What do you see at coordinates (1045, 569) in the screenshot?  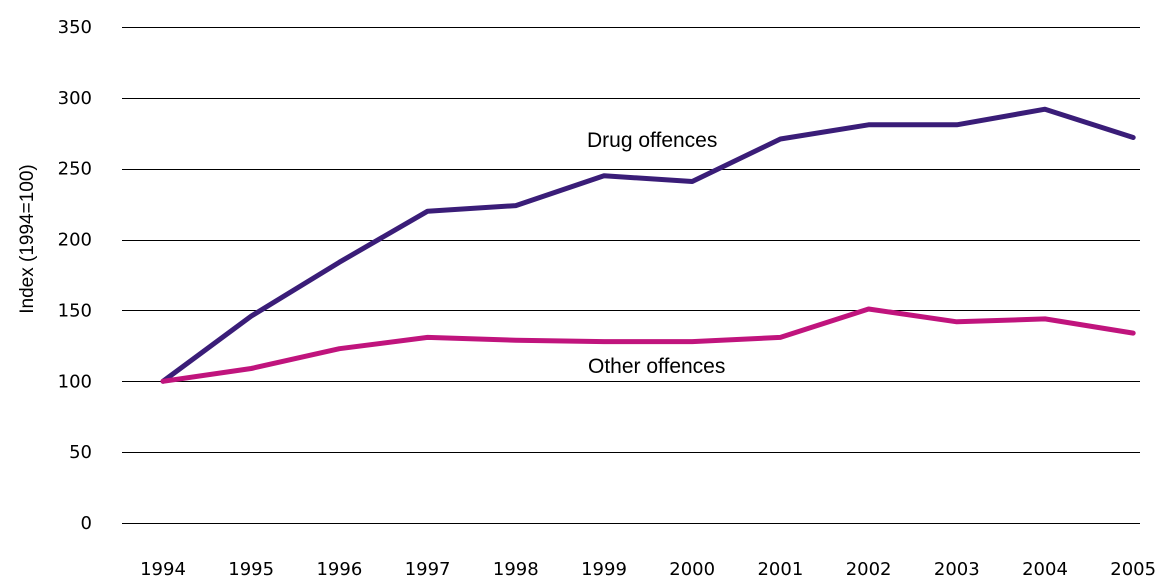 I see `x-tick-label: 2004` at bounding box center [1045, 569].